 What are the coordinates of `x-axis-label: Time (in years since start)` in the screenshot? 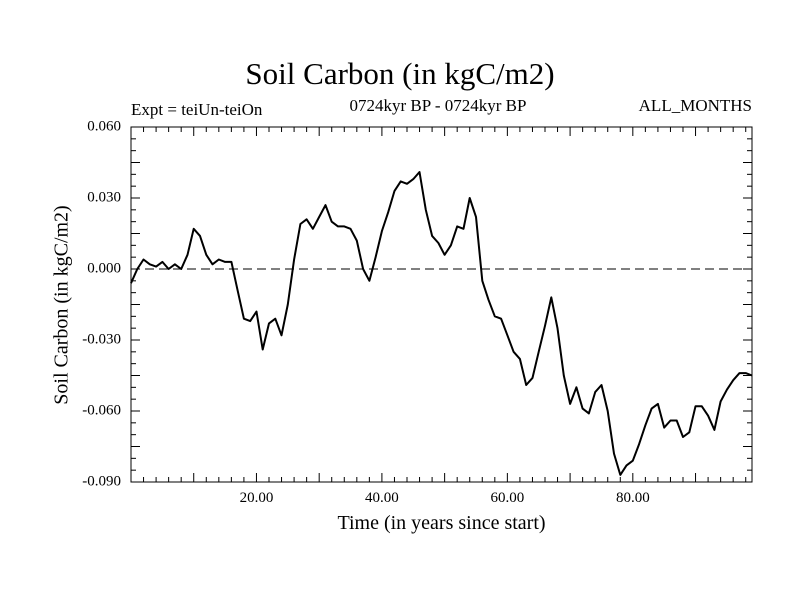 It's located at (441, 523).